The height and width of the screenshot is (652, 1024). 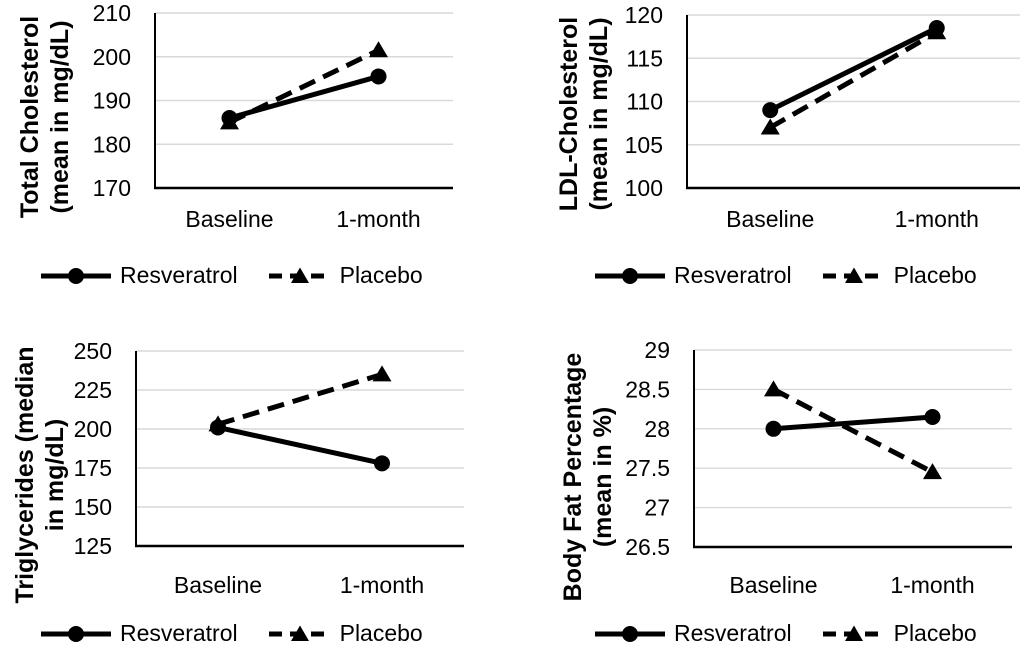 I want to click on y-tick-label: 29, so click(x=657, y=350).